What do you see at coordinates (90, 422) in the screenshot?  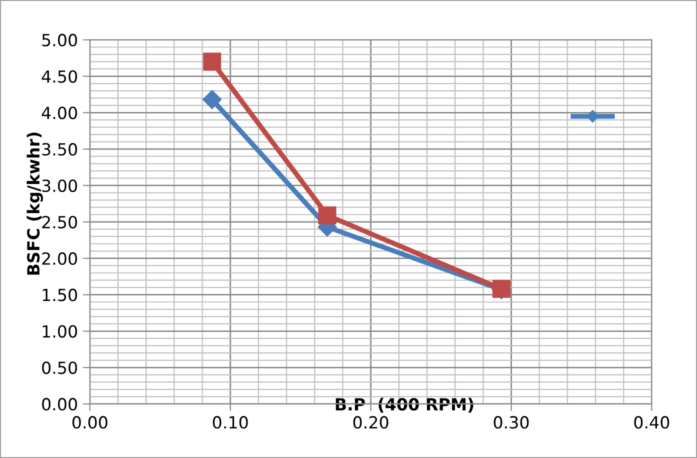 I see `x-tick-label: 0.00` at bounding box center [90, 422].